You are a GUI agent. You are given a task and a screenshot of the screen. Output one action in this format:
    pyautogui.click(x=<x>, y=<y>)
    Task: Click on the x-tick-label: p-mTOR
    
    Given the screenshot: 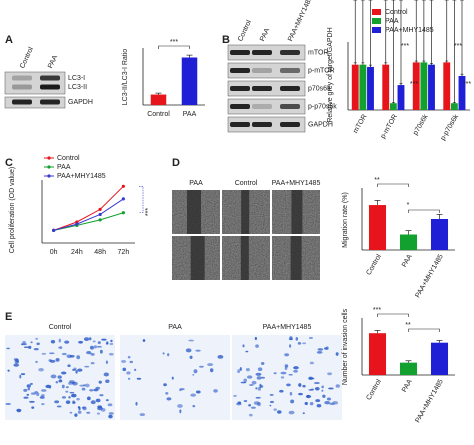 What is the action you would take?
    pyautogui.click(x=389, y=126)
    